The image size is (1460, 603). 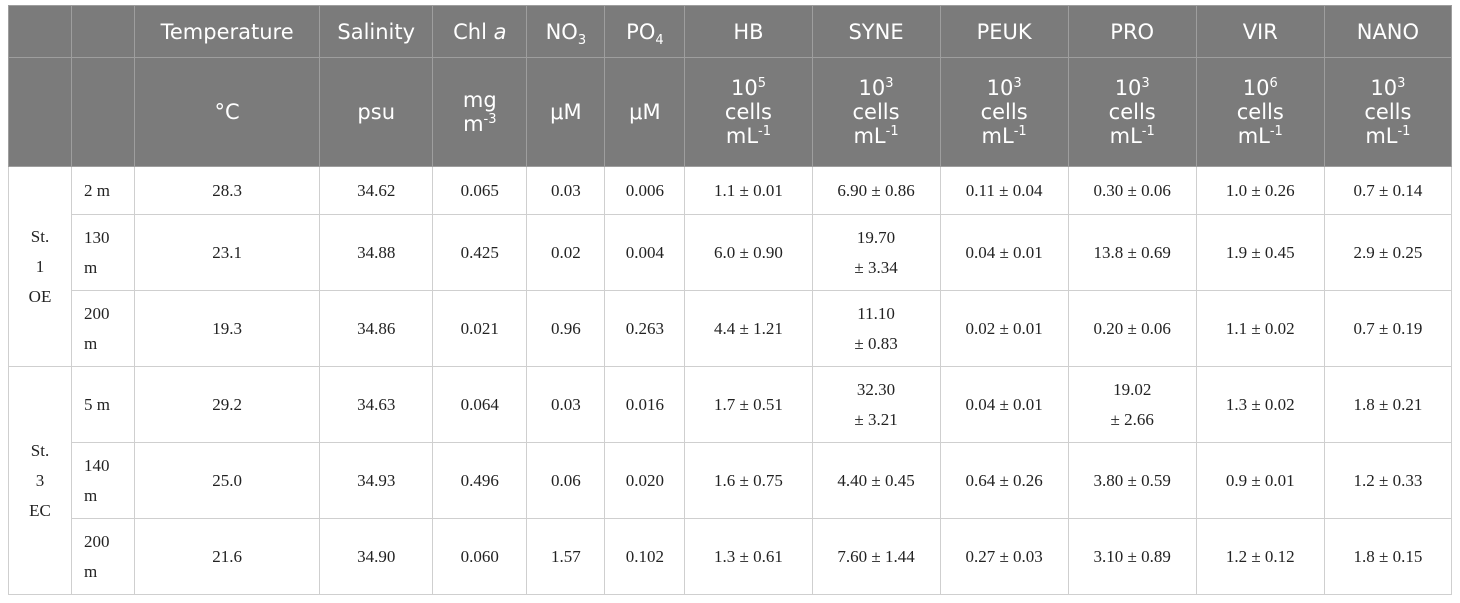 What do you see at coordinates (480, 328) in the screenshot?
I see `value-cell: 0.021` at bounding box center [480, 328].